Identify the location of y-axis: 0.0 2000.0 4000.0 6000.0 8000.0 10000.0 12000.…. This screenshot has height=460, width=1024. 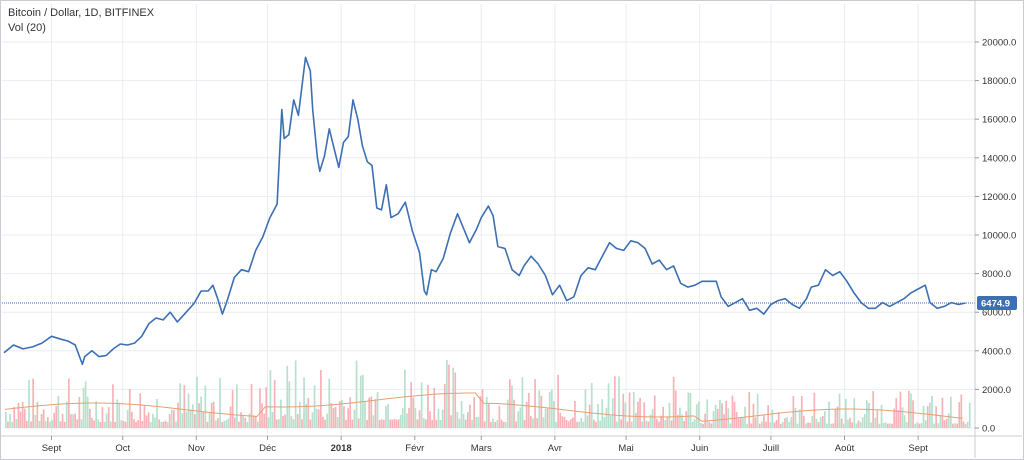
(995, 229).